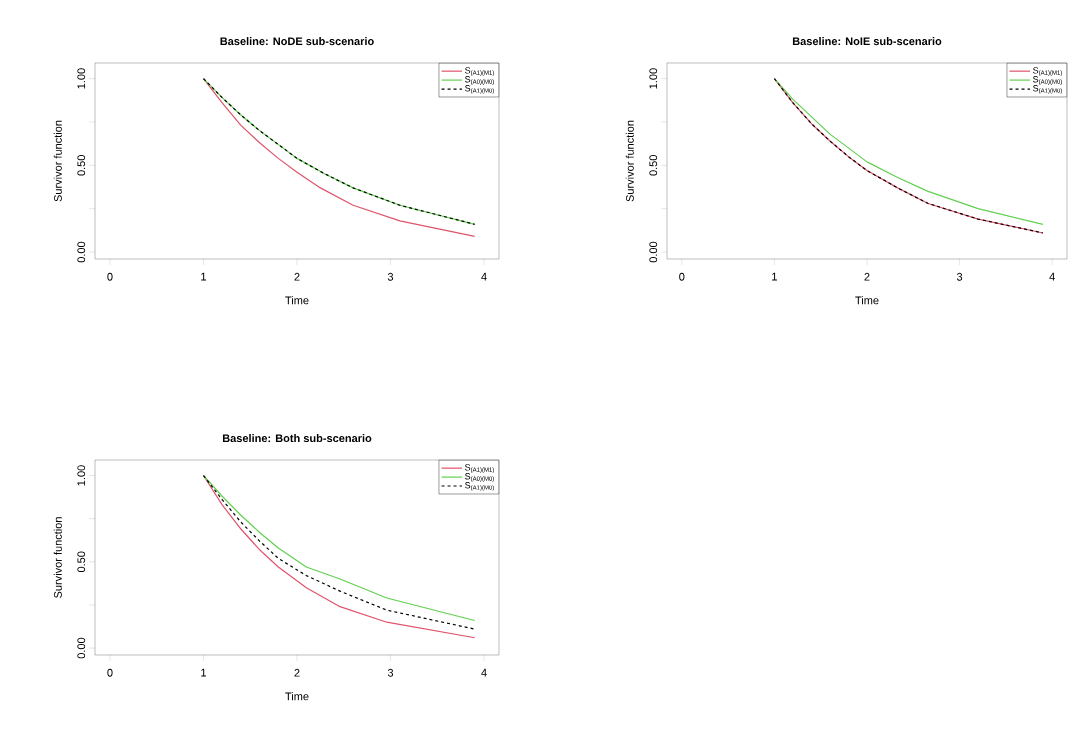 The height and width of the screenshot is (742, 1069). I want to click on chart-title: Baseline: NoIE sub-scenario, so click(867, 41).